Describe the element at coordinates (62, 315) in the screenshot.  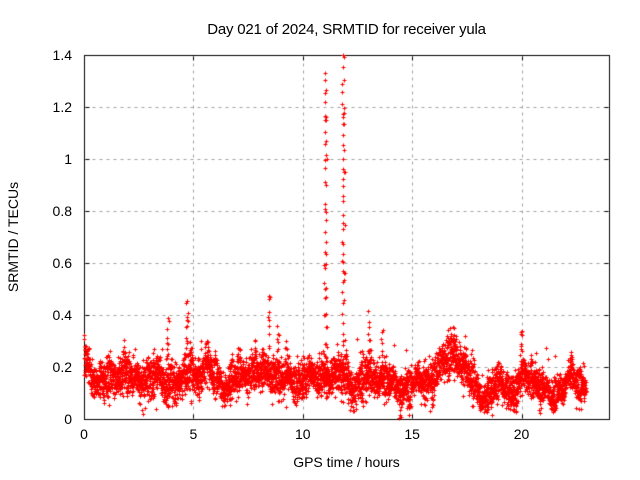
I see `y-tick-label: 0.4` at that location.